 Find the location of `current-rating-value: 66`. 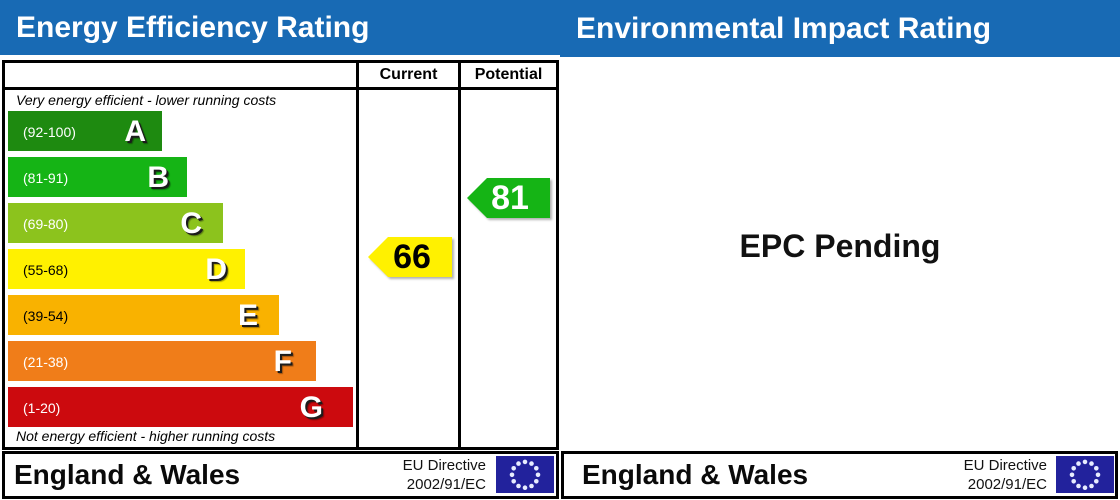

current-rating-value: 66 is located at coordinates (412, 257).